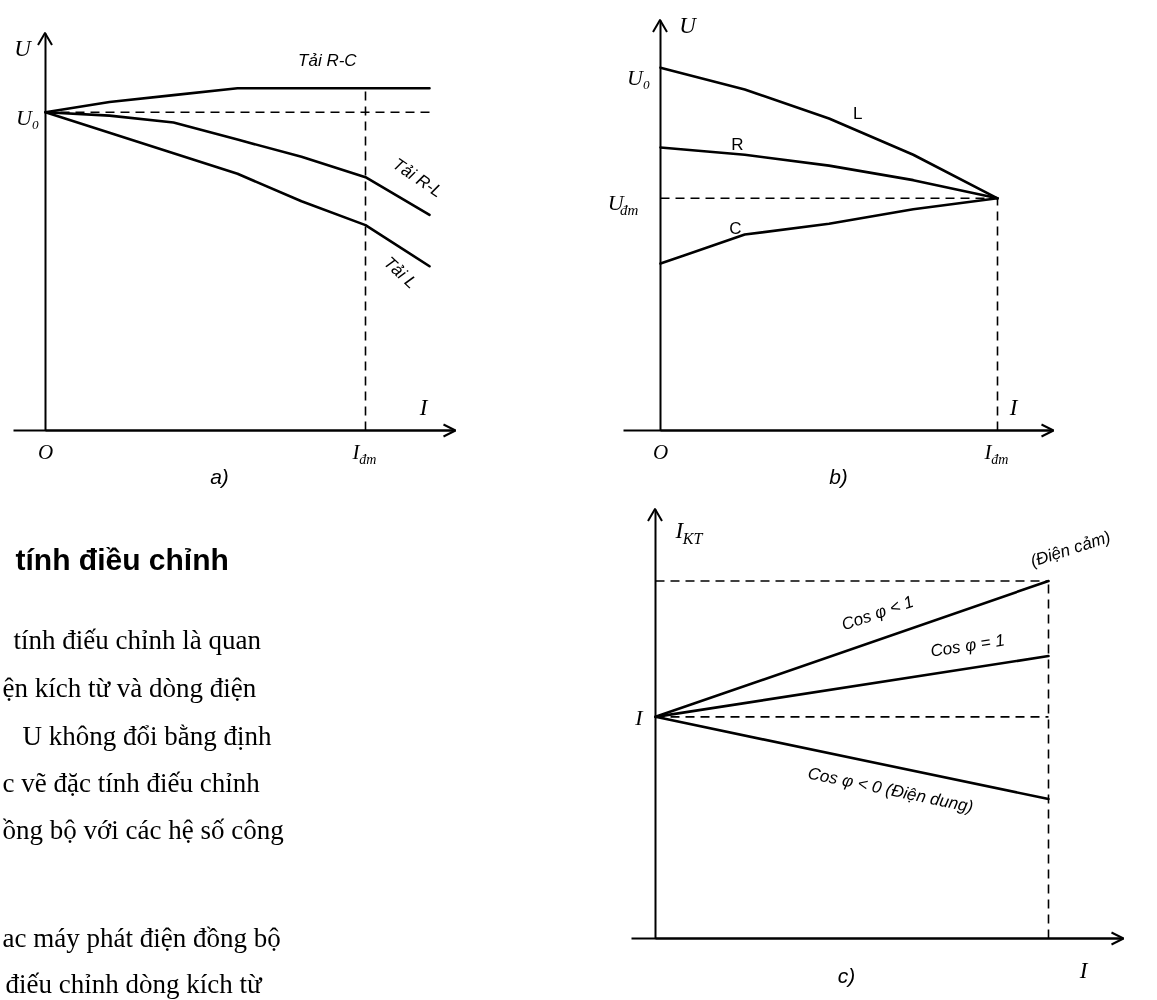  I want to click on text: a), so click(219, 476).